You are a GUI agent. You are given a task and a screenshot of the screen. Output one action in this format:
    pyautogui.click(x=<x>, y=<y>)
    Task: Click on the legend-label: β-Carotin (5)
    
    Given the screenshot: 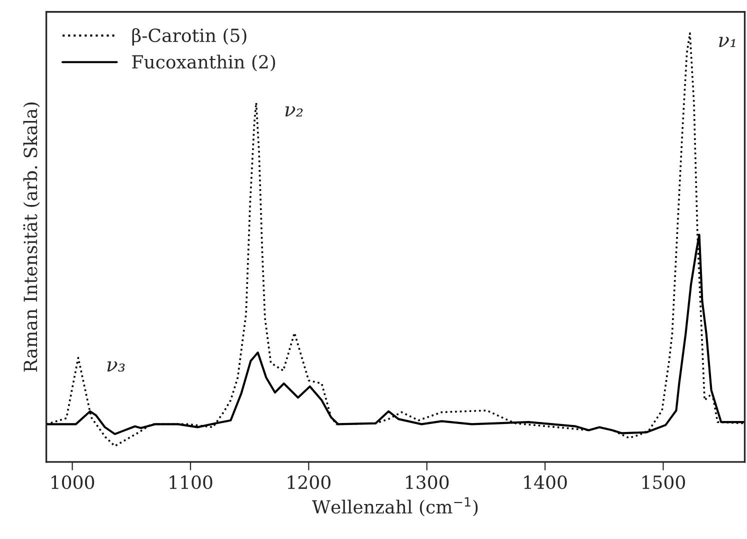 What is the action you would take?
    pyautogui.click(x=189, y=37)
    